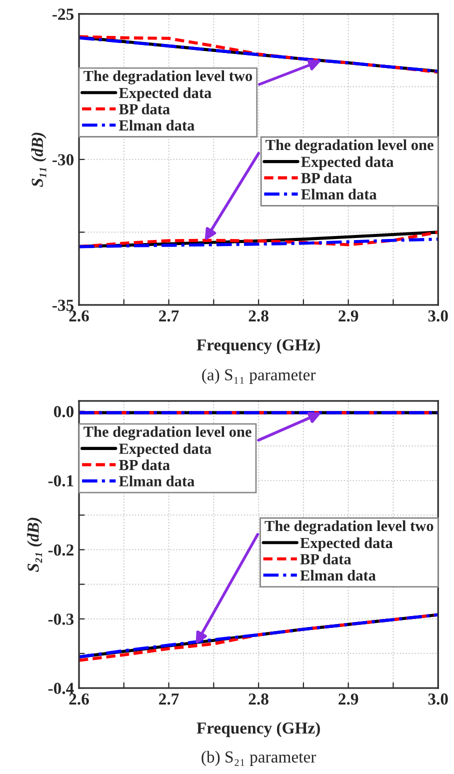 This screenshot has width=454, height=774. Describe the element at coordinates (61, 619) in the screenshot. I see `y-tick-label: -0.3` at that location.